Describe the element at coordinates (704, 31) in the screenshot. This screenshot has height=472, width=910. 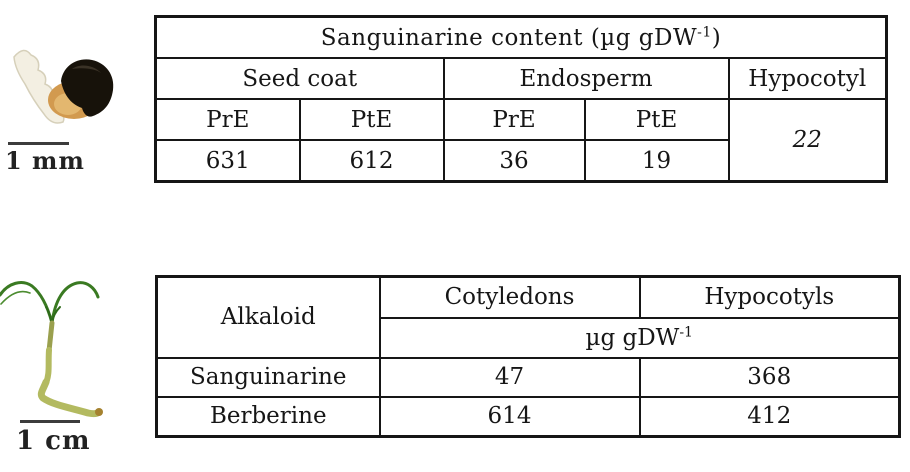
I see `table1-title-sup: -1` at that location.